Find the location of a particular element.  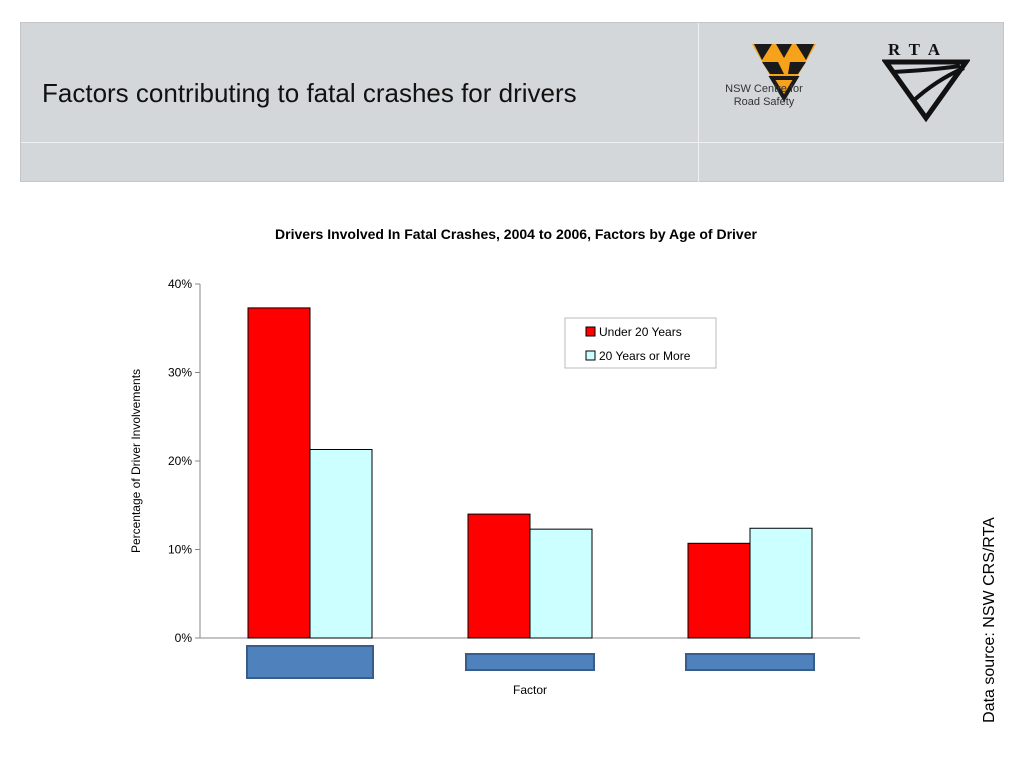

nsw-logo-caption-line2: Road Safety is located at coordinates (764, 102).